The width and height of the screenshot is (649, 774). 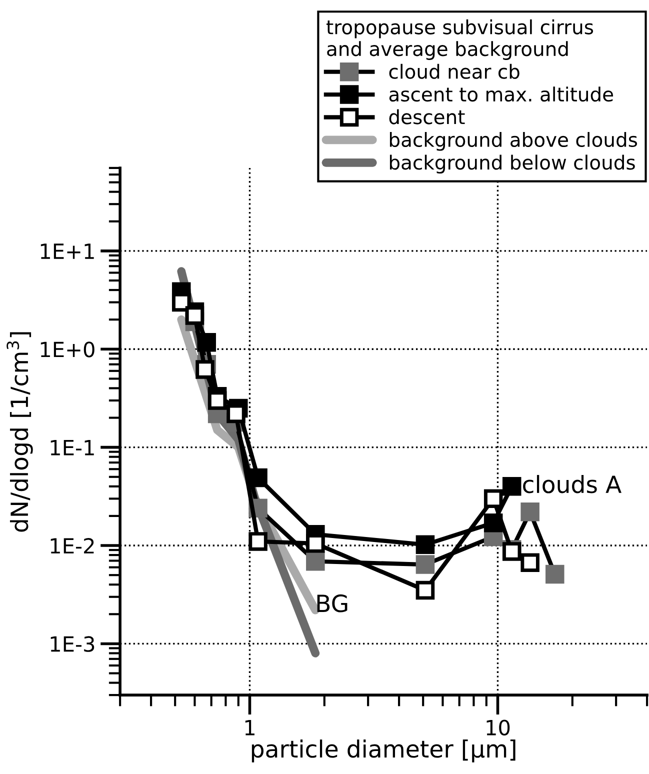 I want to click on y-tick-label: 1E-1, so click(x=72, y=448).